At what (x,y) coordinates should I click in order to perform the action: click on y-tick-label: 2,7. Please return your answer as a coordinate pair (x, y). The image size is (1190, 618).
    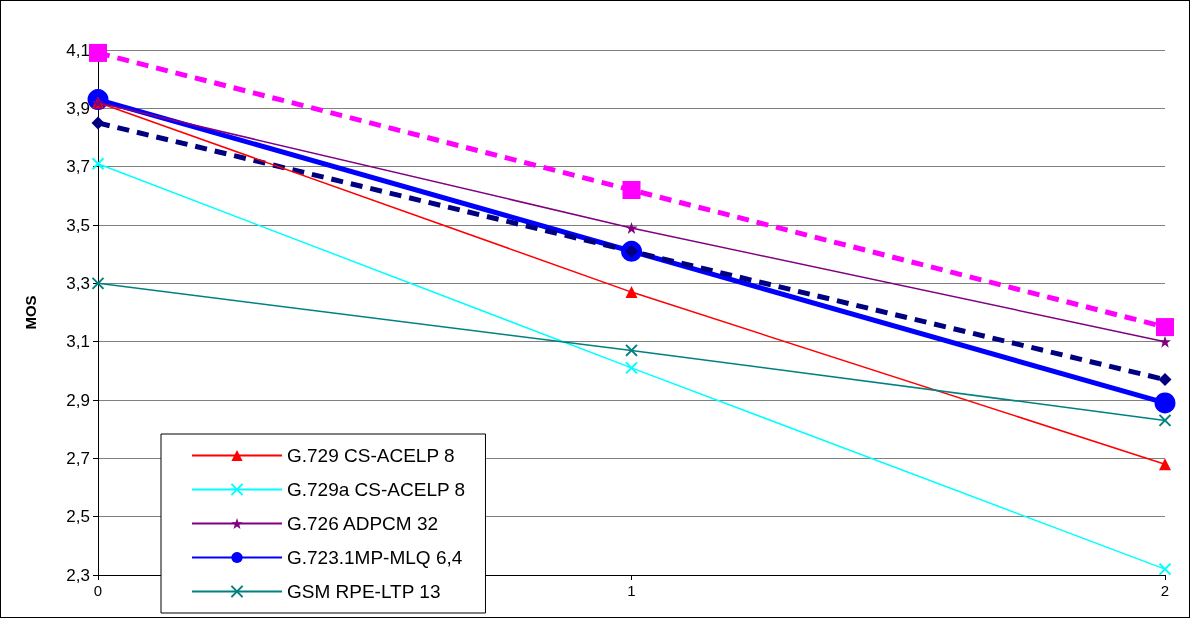
    Looking at the image, I should click on (78, 458).